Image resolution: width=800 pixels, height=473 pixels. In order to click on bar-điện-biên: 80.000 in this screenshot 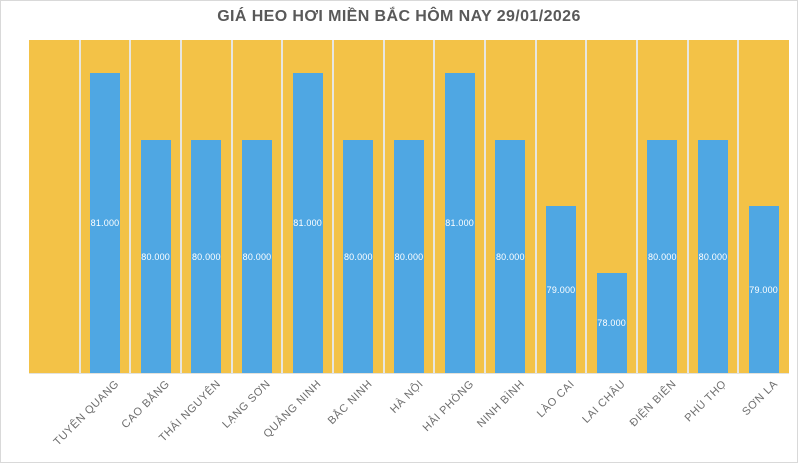, I will do `click(662, 256)`.